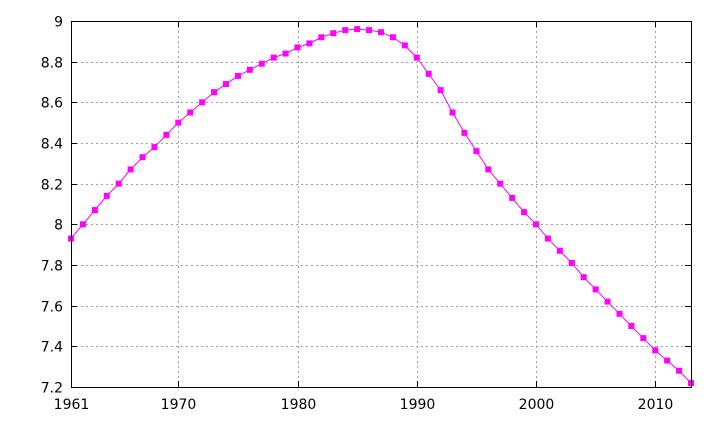  What do you see at coordinates (656, 405) in the screenshot?
I see `x-tick-label: 2010` at bounding box center [656, 405].